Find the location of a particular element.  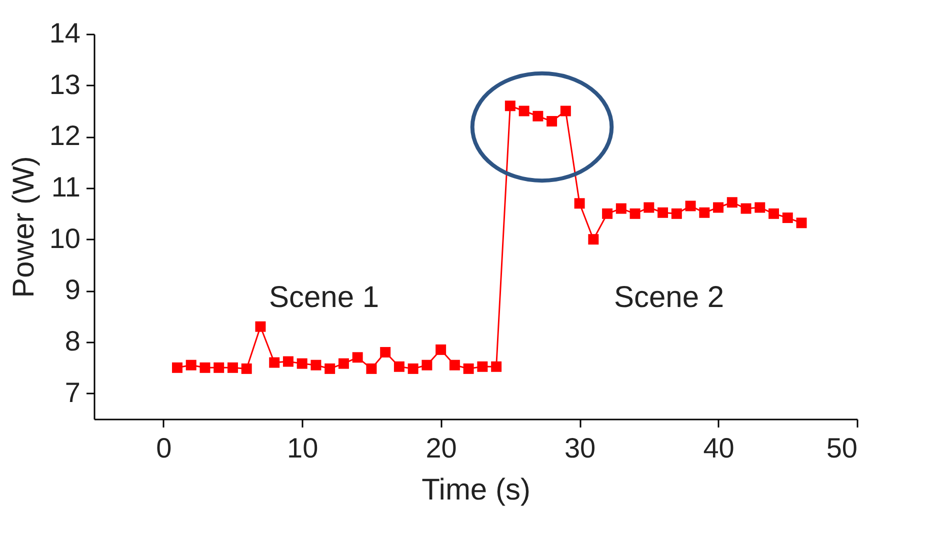

y-axis-title: Power (W) is located at coordinates (23, 227).